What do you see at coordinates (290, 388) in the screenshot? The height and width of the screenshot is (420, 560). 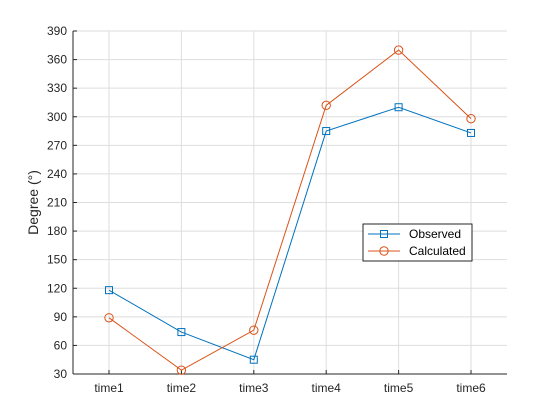 I see `x-tick-labels: time1 time2 time3 time4 time5 time6` at bounding box center [290, 388].